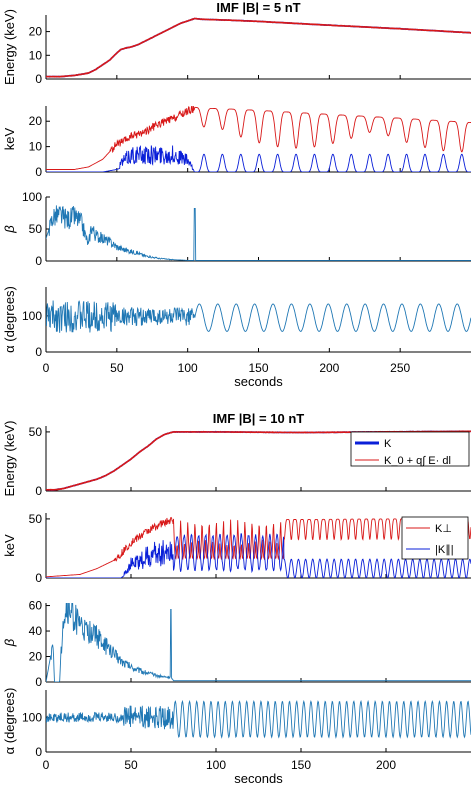 Image resolution: width=474 pixels, height=787 pixels. What do you see at coordinates (410, 449) in the screenshot?
I see `legend: K K_0 + q∫ E· dl` at bounding box center [410, 449].